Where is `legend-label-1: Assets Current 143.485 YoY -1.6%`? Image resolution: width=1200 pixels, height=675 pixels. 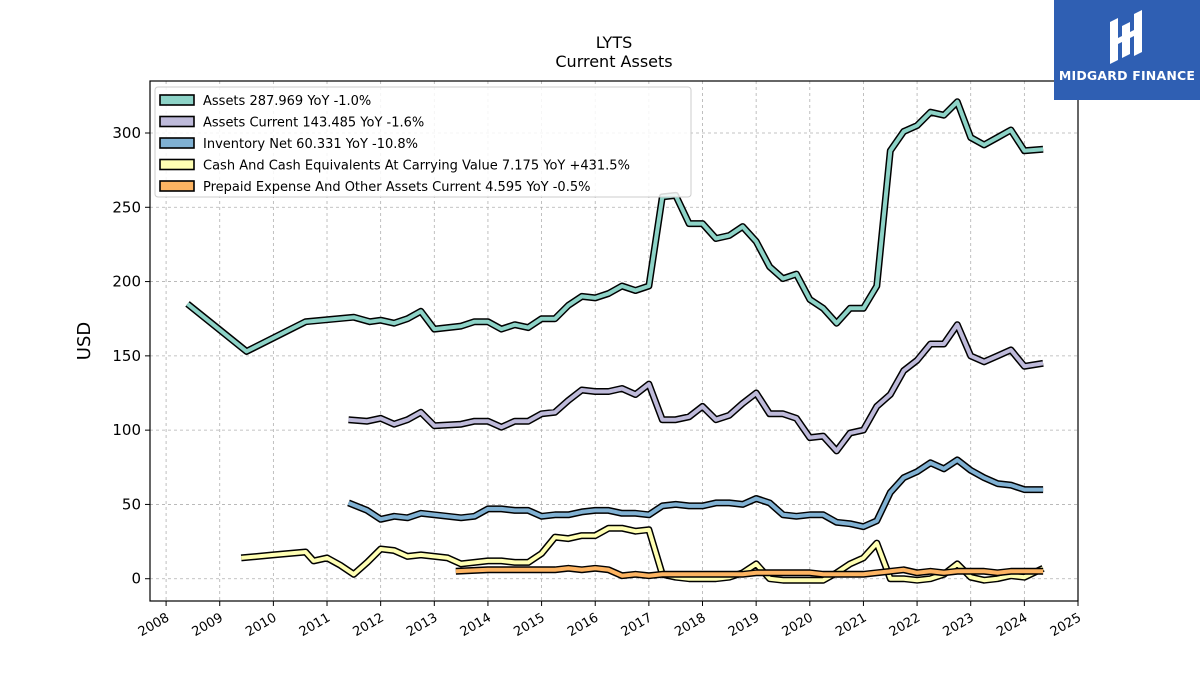
legend-label-1: Assets Current 143.485 YoY -1.6% is located at coordinates (313, 123).